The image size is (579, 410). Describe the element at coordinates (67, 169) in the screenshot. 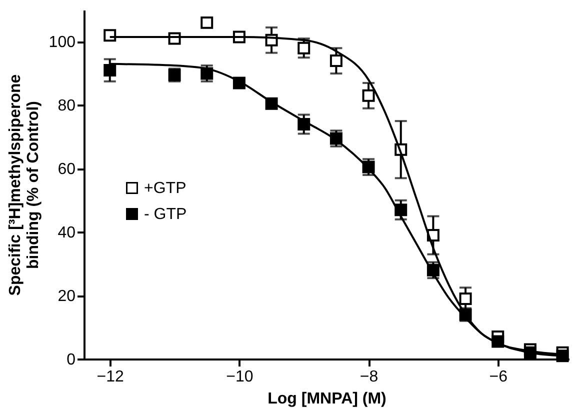

I see `y-tick-label: 60` at that location.